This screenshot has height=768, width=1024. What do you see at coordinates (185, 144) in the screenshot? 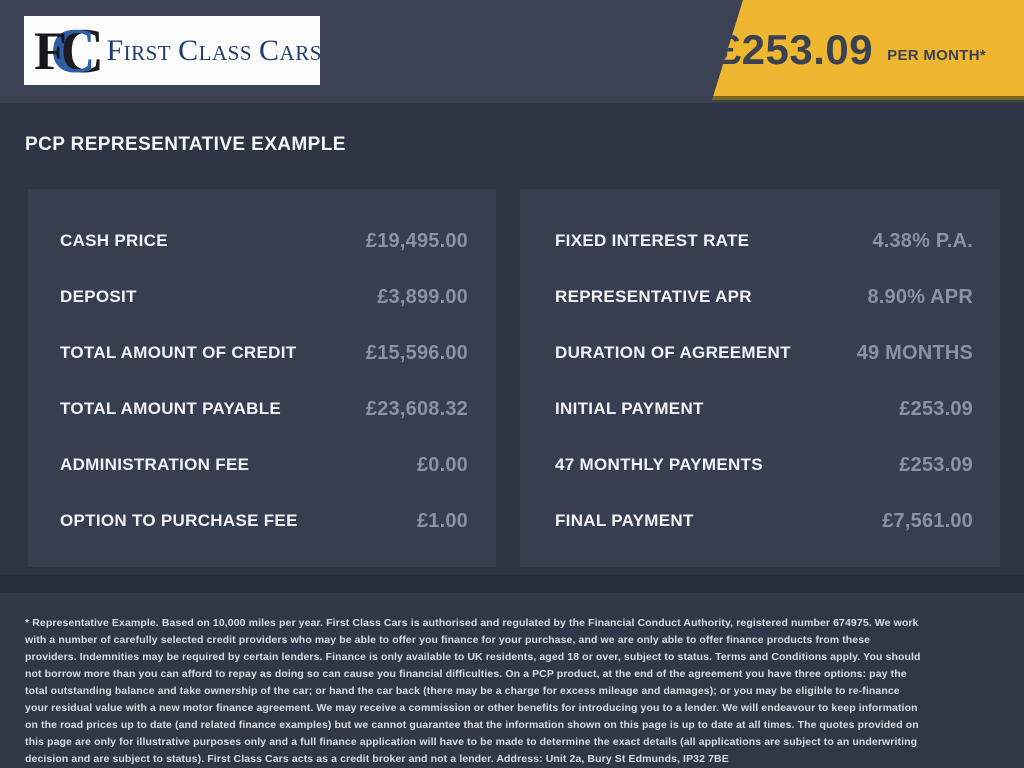
I see `page-title: PCP REPRESENTATIVE EXAMPLE` at bounding box center [185, 144].